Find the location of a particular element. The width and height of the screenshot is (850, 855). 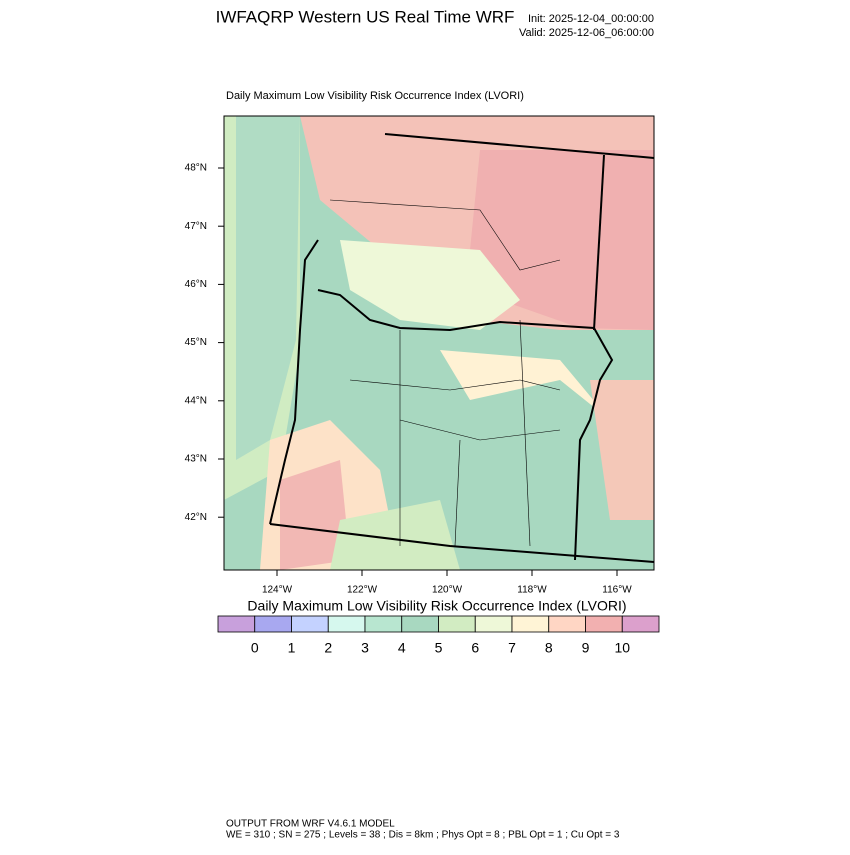

colorbar-label: 8 is located at coordinates (549, 648).